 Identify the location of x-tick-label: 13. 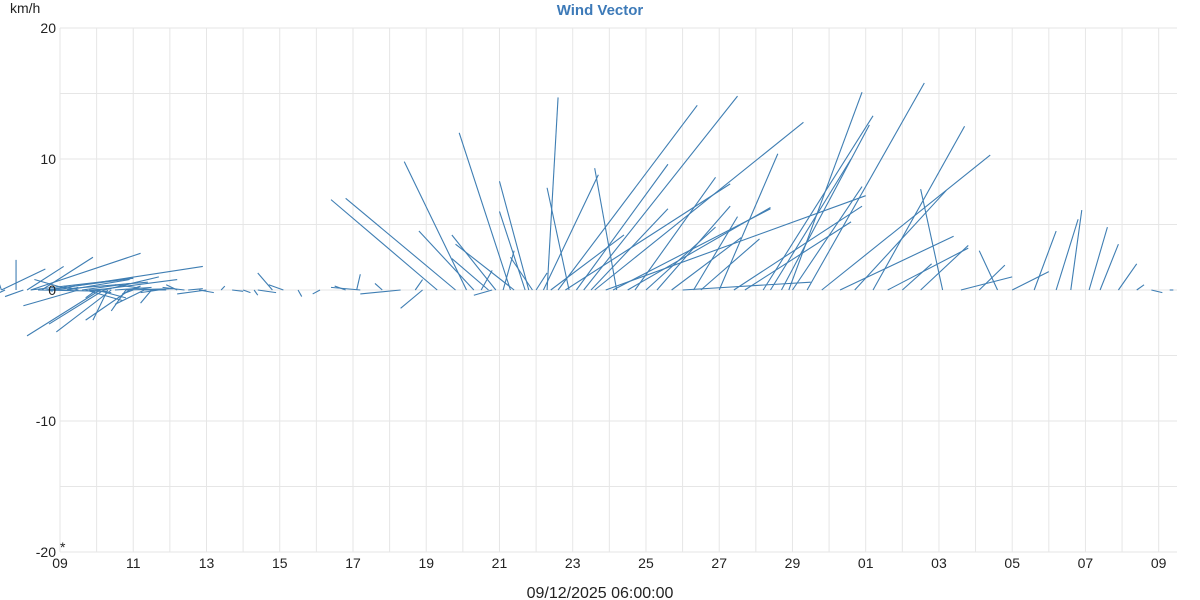
(207, 563).